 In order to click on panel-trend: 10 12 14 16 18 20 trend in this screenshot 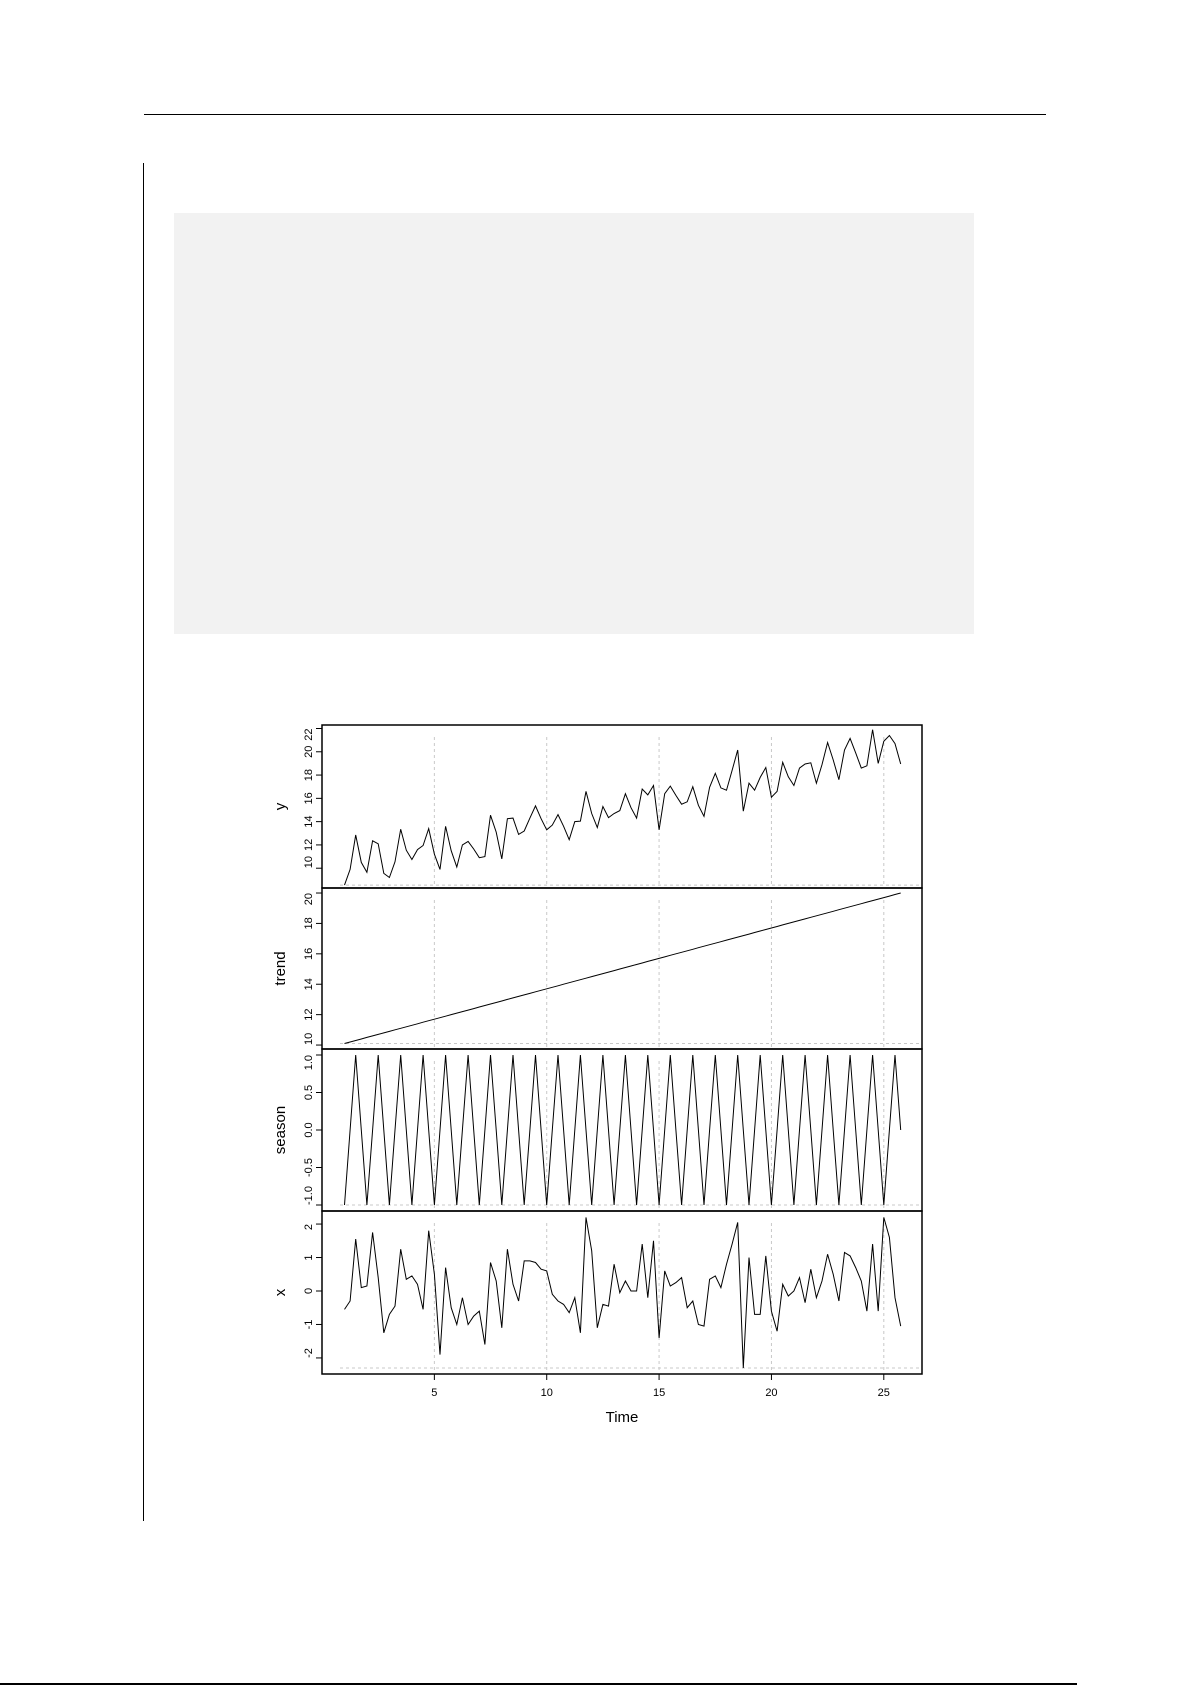, I will do `click(597, 968)`.